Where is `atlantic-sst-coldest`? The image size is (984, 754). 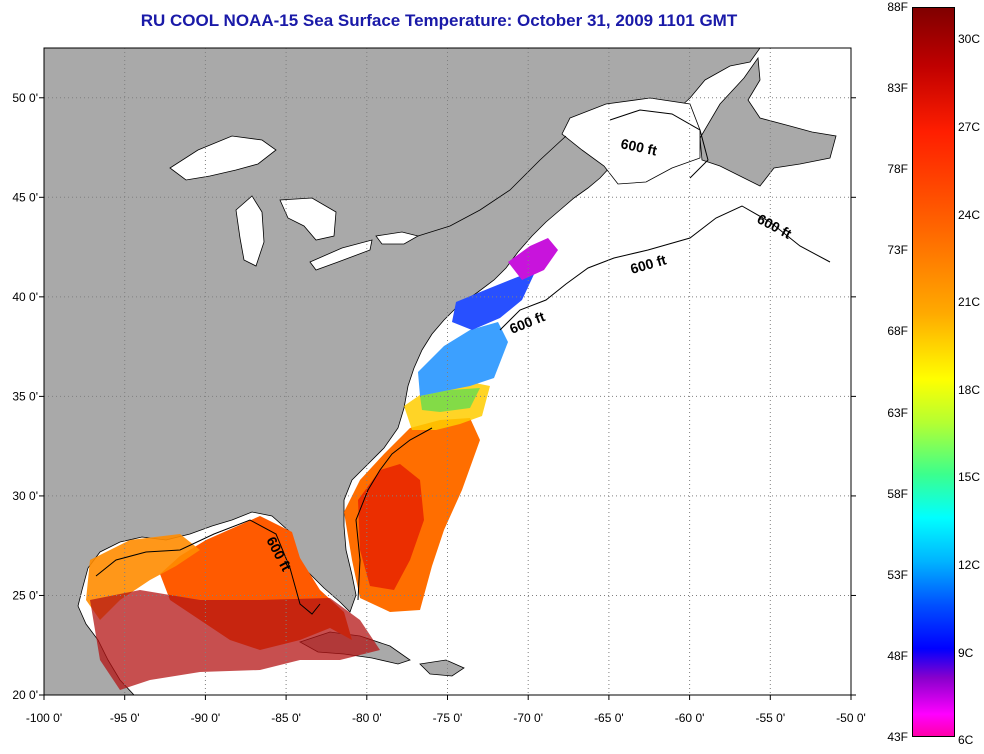
atlantic-sst-coldest is located at coordinates (533, 259).